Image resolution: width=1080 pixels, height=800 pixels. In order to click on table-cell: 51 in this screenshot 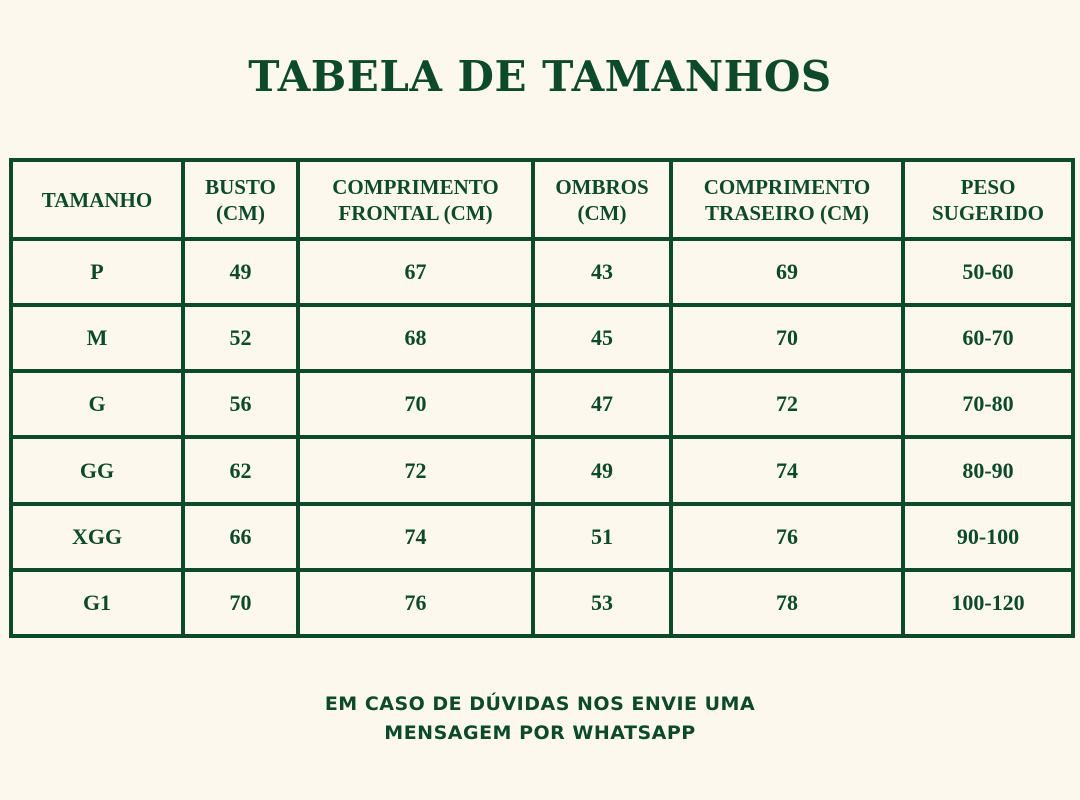, I will do `click(602, 536)`.